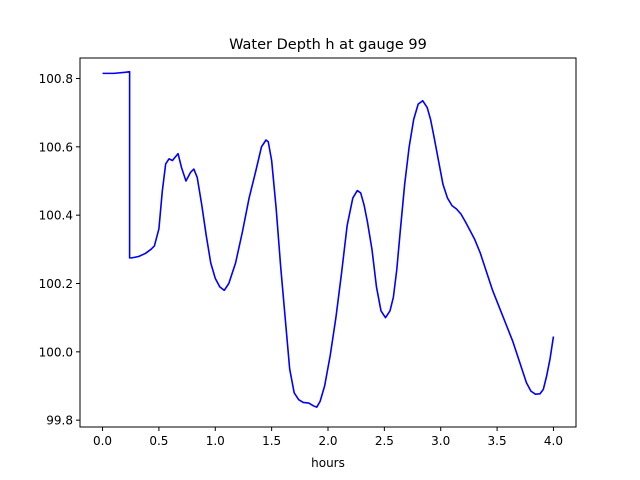 The height and width of the screenshot is (480, 640). Describe the element at coordinates (56, 79) in the screenshot. I see `y-tick-label: 100.8` at that location.